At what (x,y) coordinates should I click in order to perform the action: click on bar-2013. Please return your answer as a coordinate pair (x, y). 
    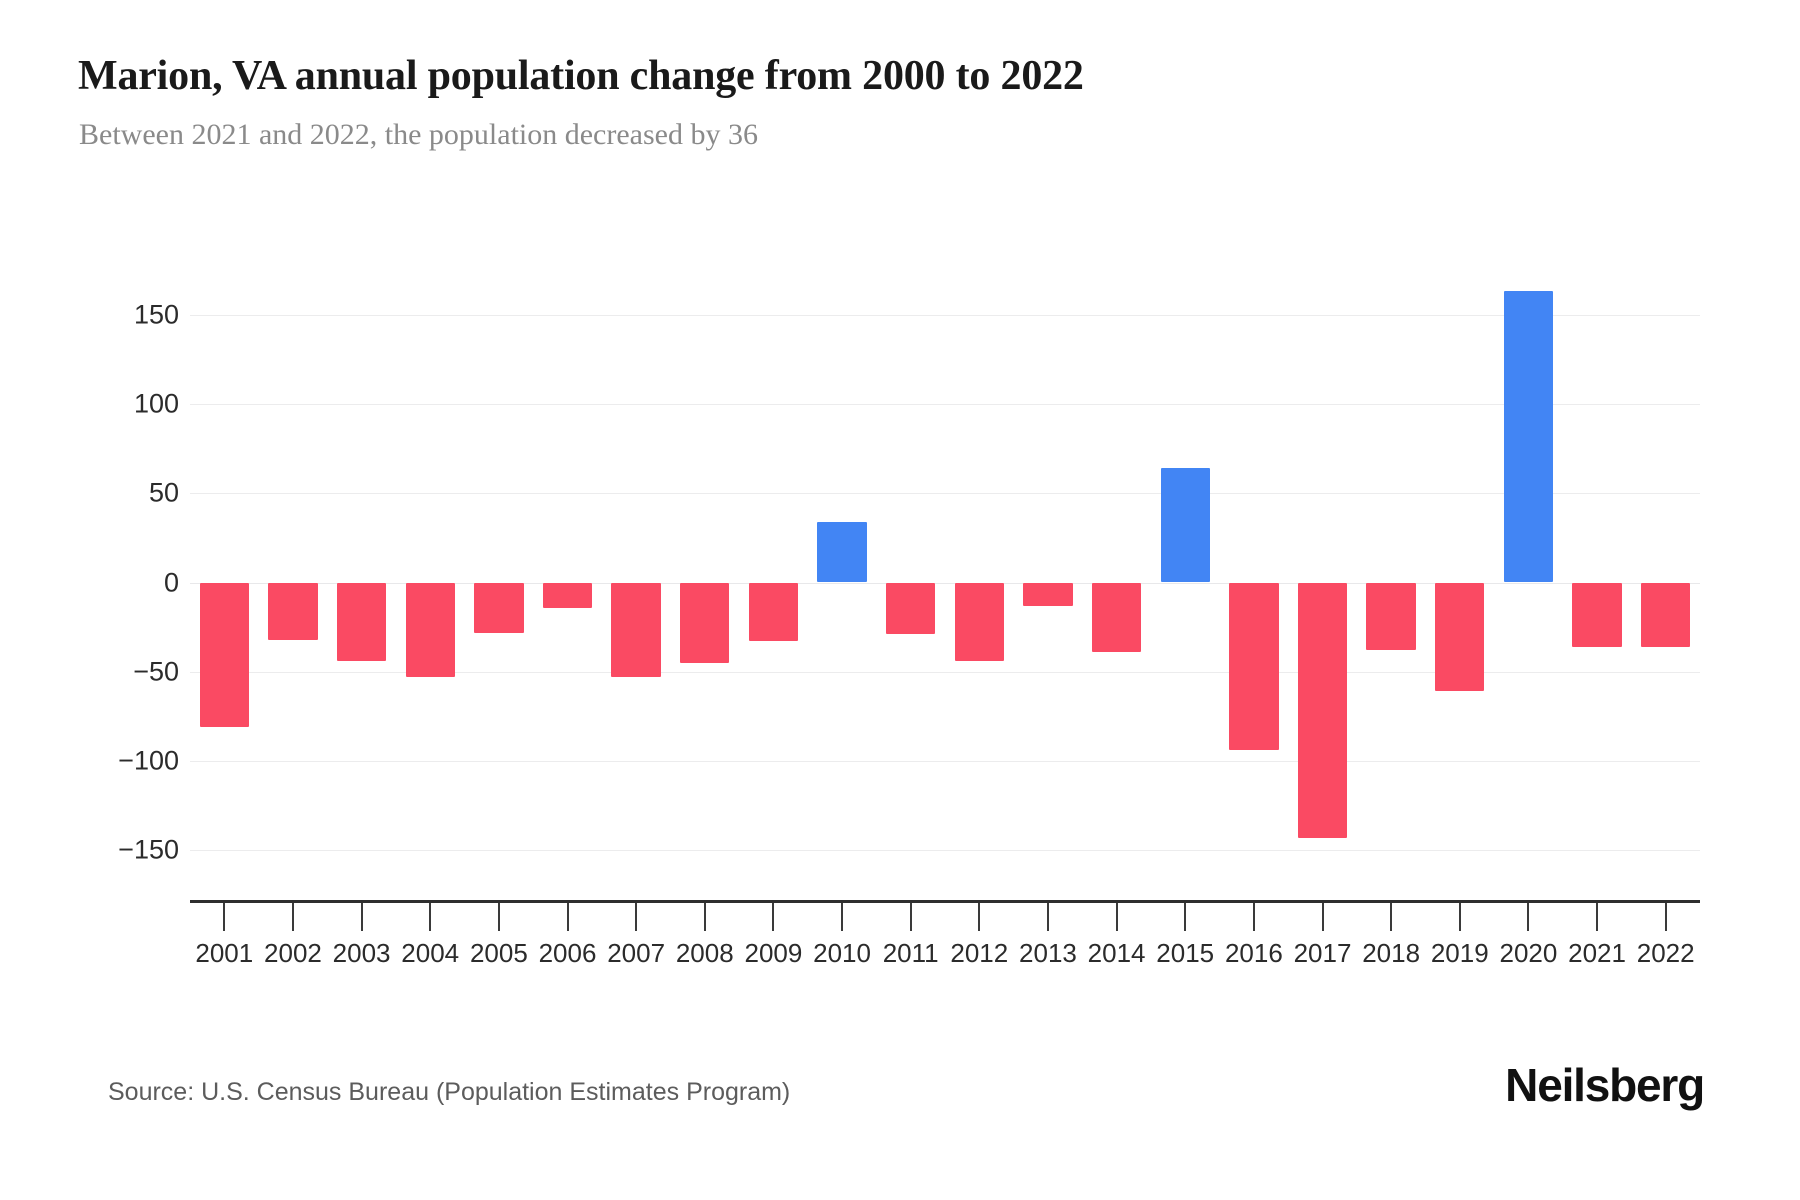
    Looking at the image, I should click on (1048, 594).